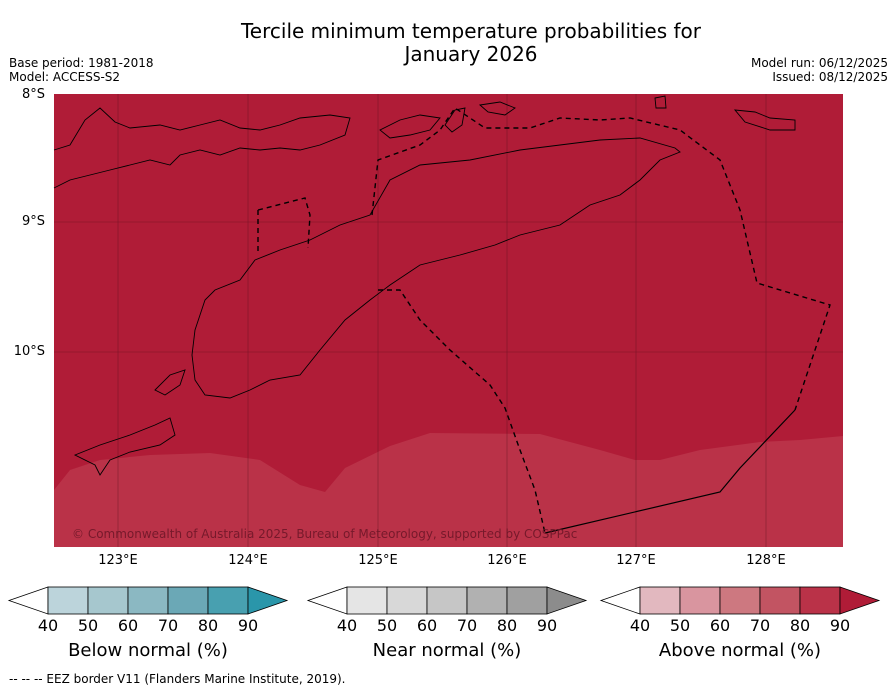 The image size is (896, 690). I want to click on rote-island, so click(170, 382).